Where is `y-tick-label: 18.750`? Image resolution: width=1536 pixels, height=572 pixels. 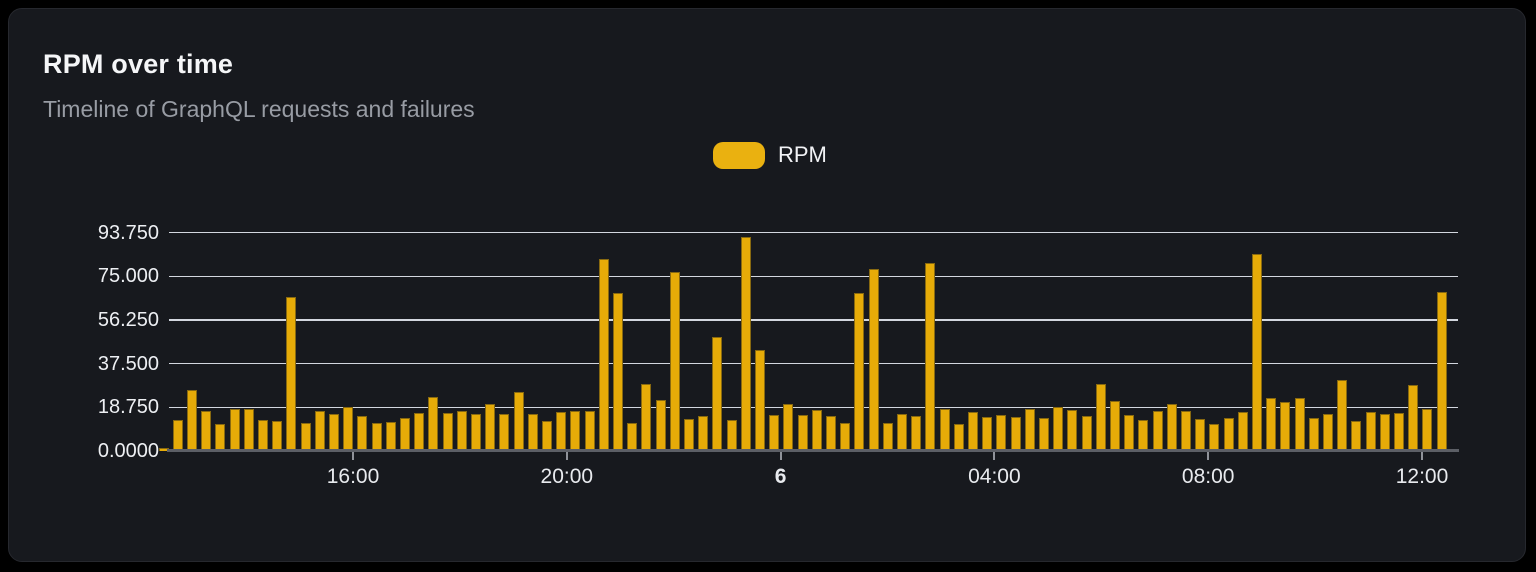
y-tick-label: 18.750 is located at coordinates (128, 407).